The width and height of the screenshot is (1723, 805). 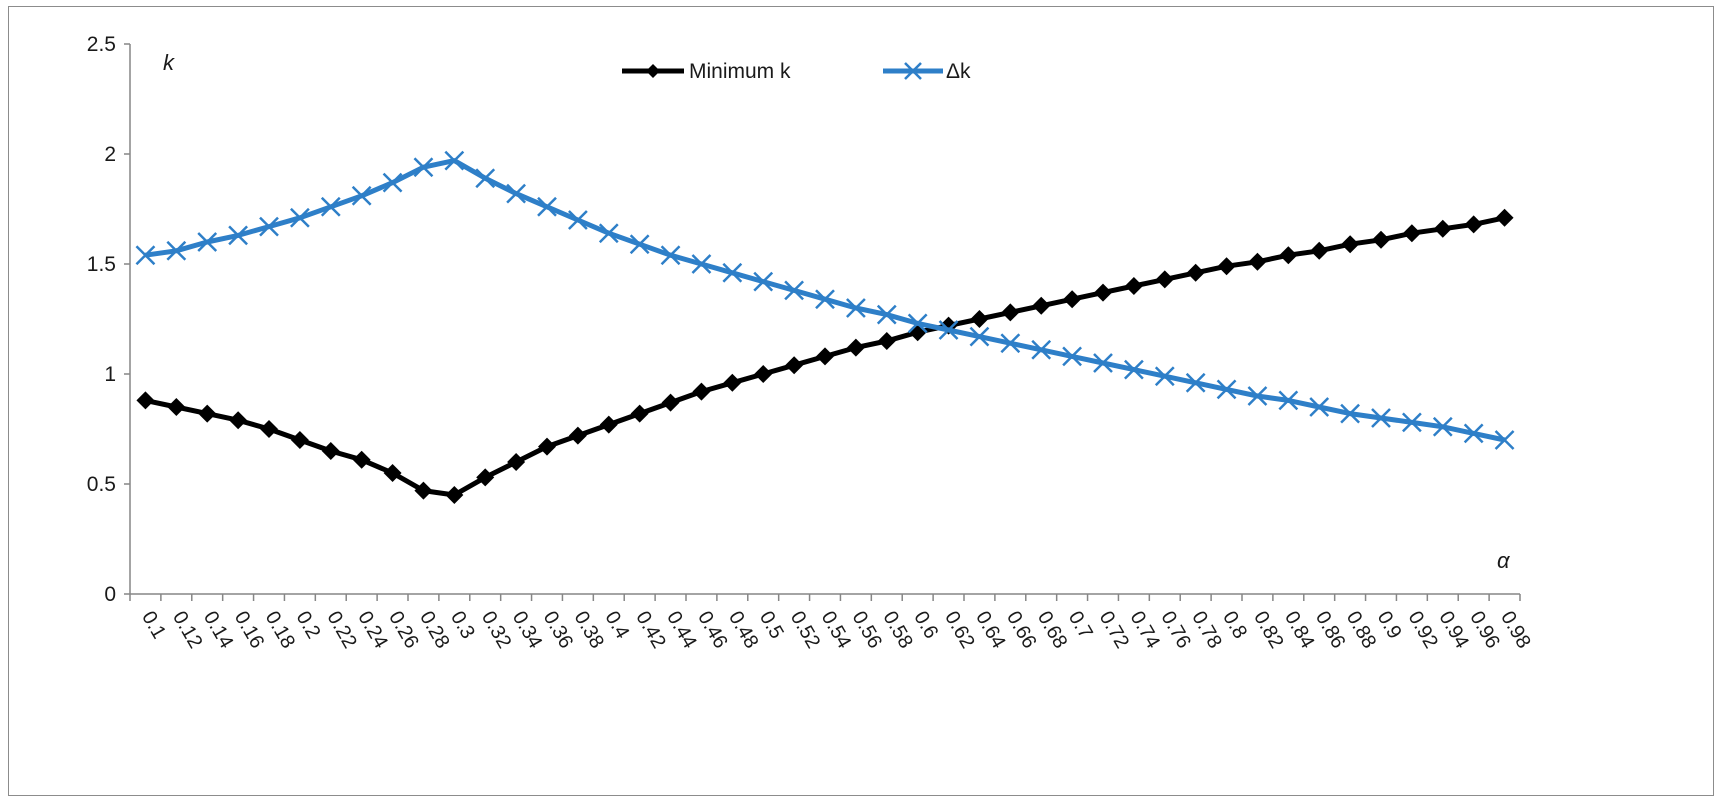 What do you see at coordinates (1052, 630) in the screenshot?
I see `x-tick-label: 0.68` at bounding box center [1052, 630].